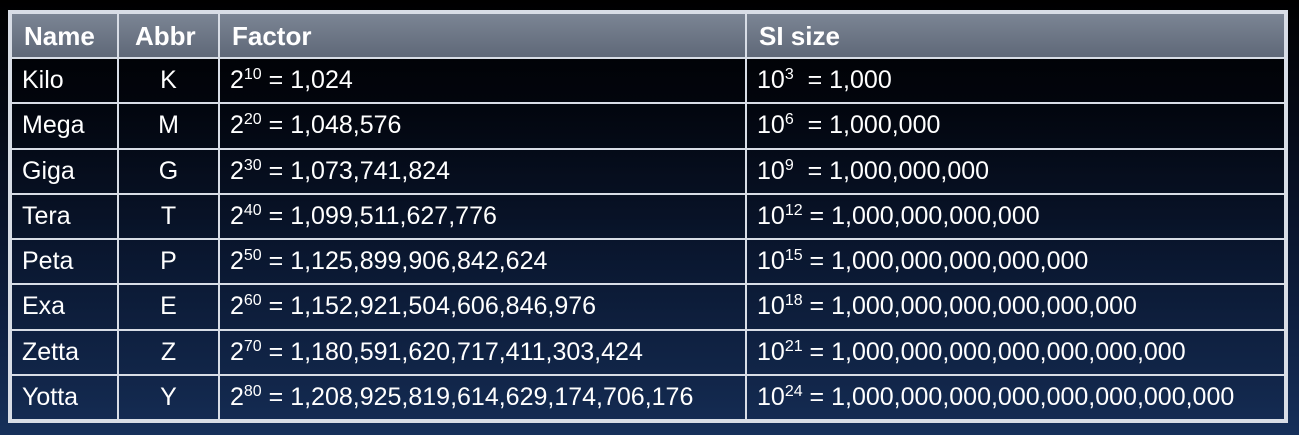 The width and height of the screenshot is (1299, 435). What do you see at coordinates (64, 352) in the screenshot?
I see `prefix-name-cell: Zetta` at bounding box center [64, 352].